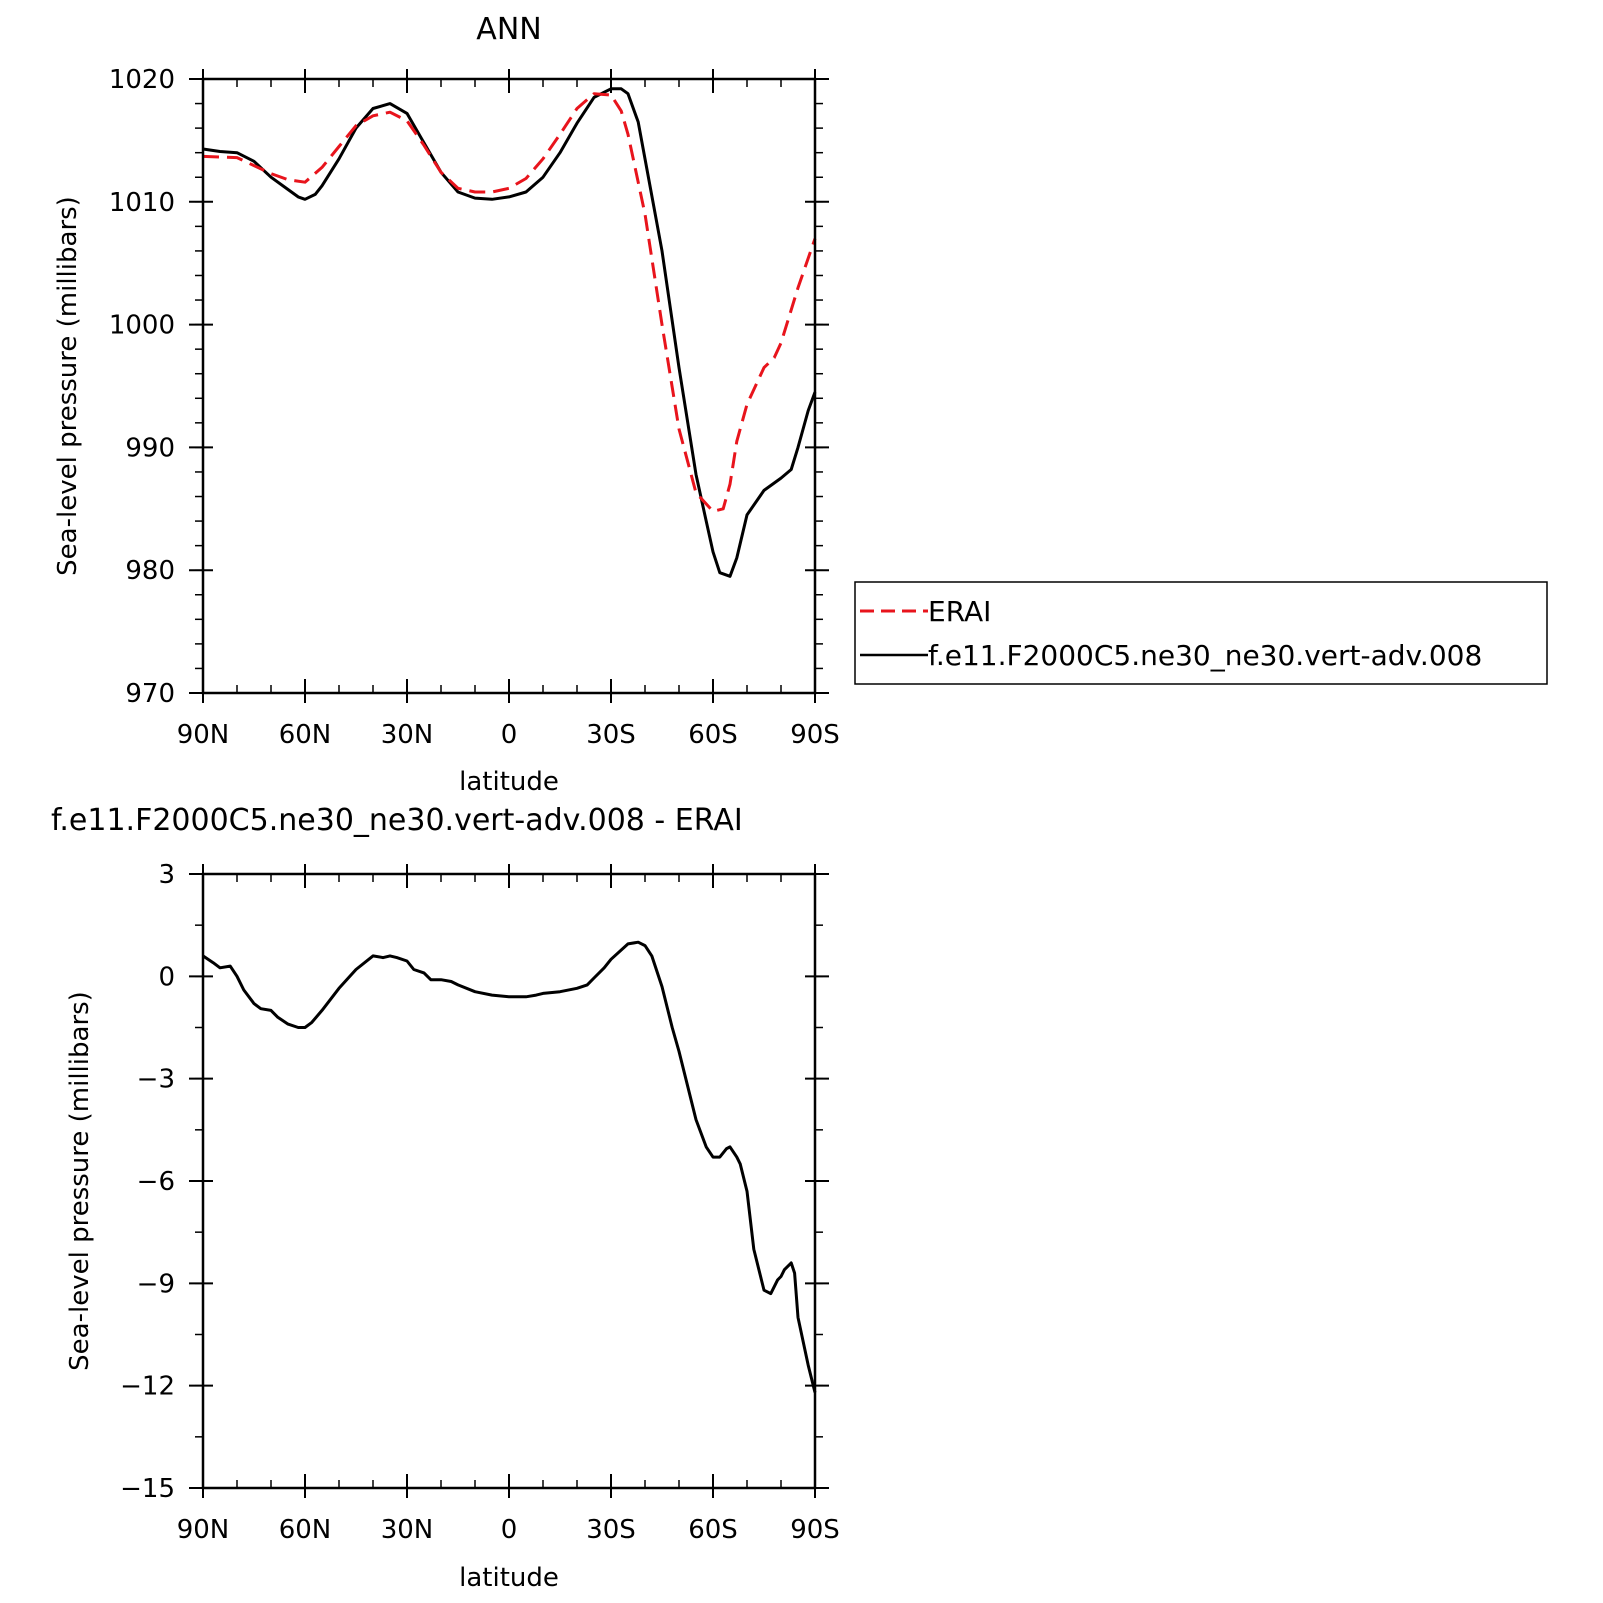  Describe the element at coordinates (156, 1182) in the screenshot. I see `y-tick-label: −6` at that location.